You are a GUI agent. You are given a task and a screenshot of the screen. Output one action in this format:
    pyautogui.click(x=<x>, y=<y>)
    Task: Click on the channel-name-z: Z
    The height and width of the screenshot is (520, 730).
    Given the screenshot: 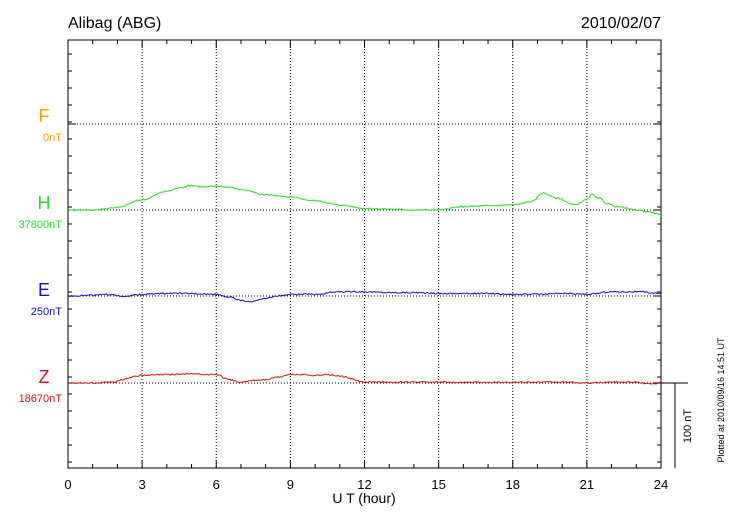 What is the action you would take?
    pyautogui.click(x=44, y=377)
    